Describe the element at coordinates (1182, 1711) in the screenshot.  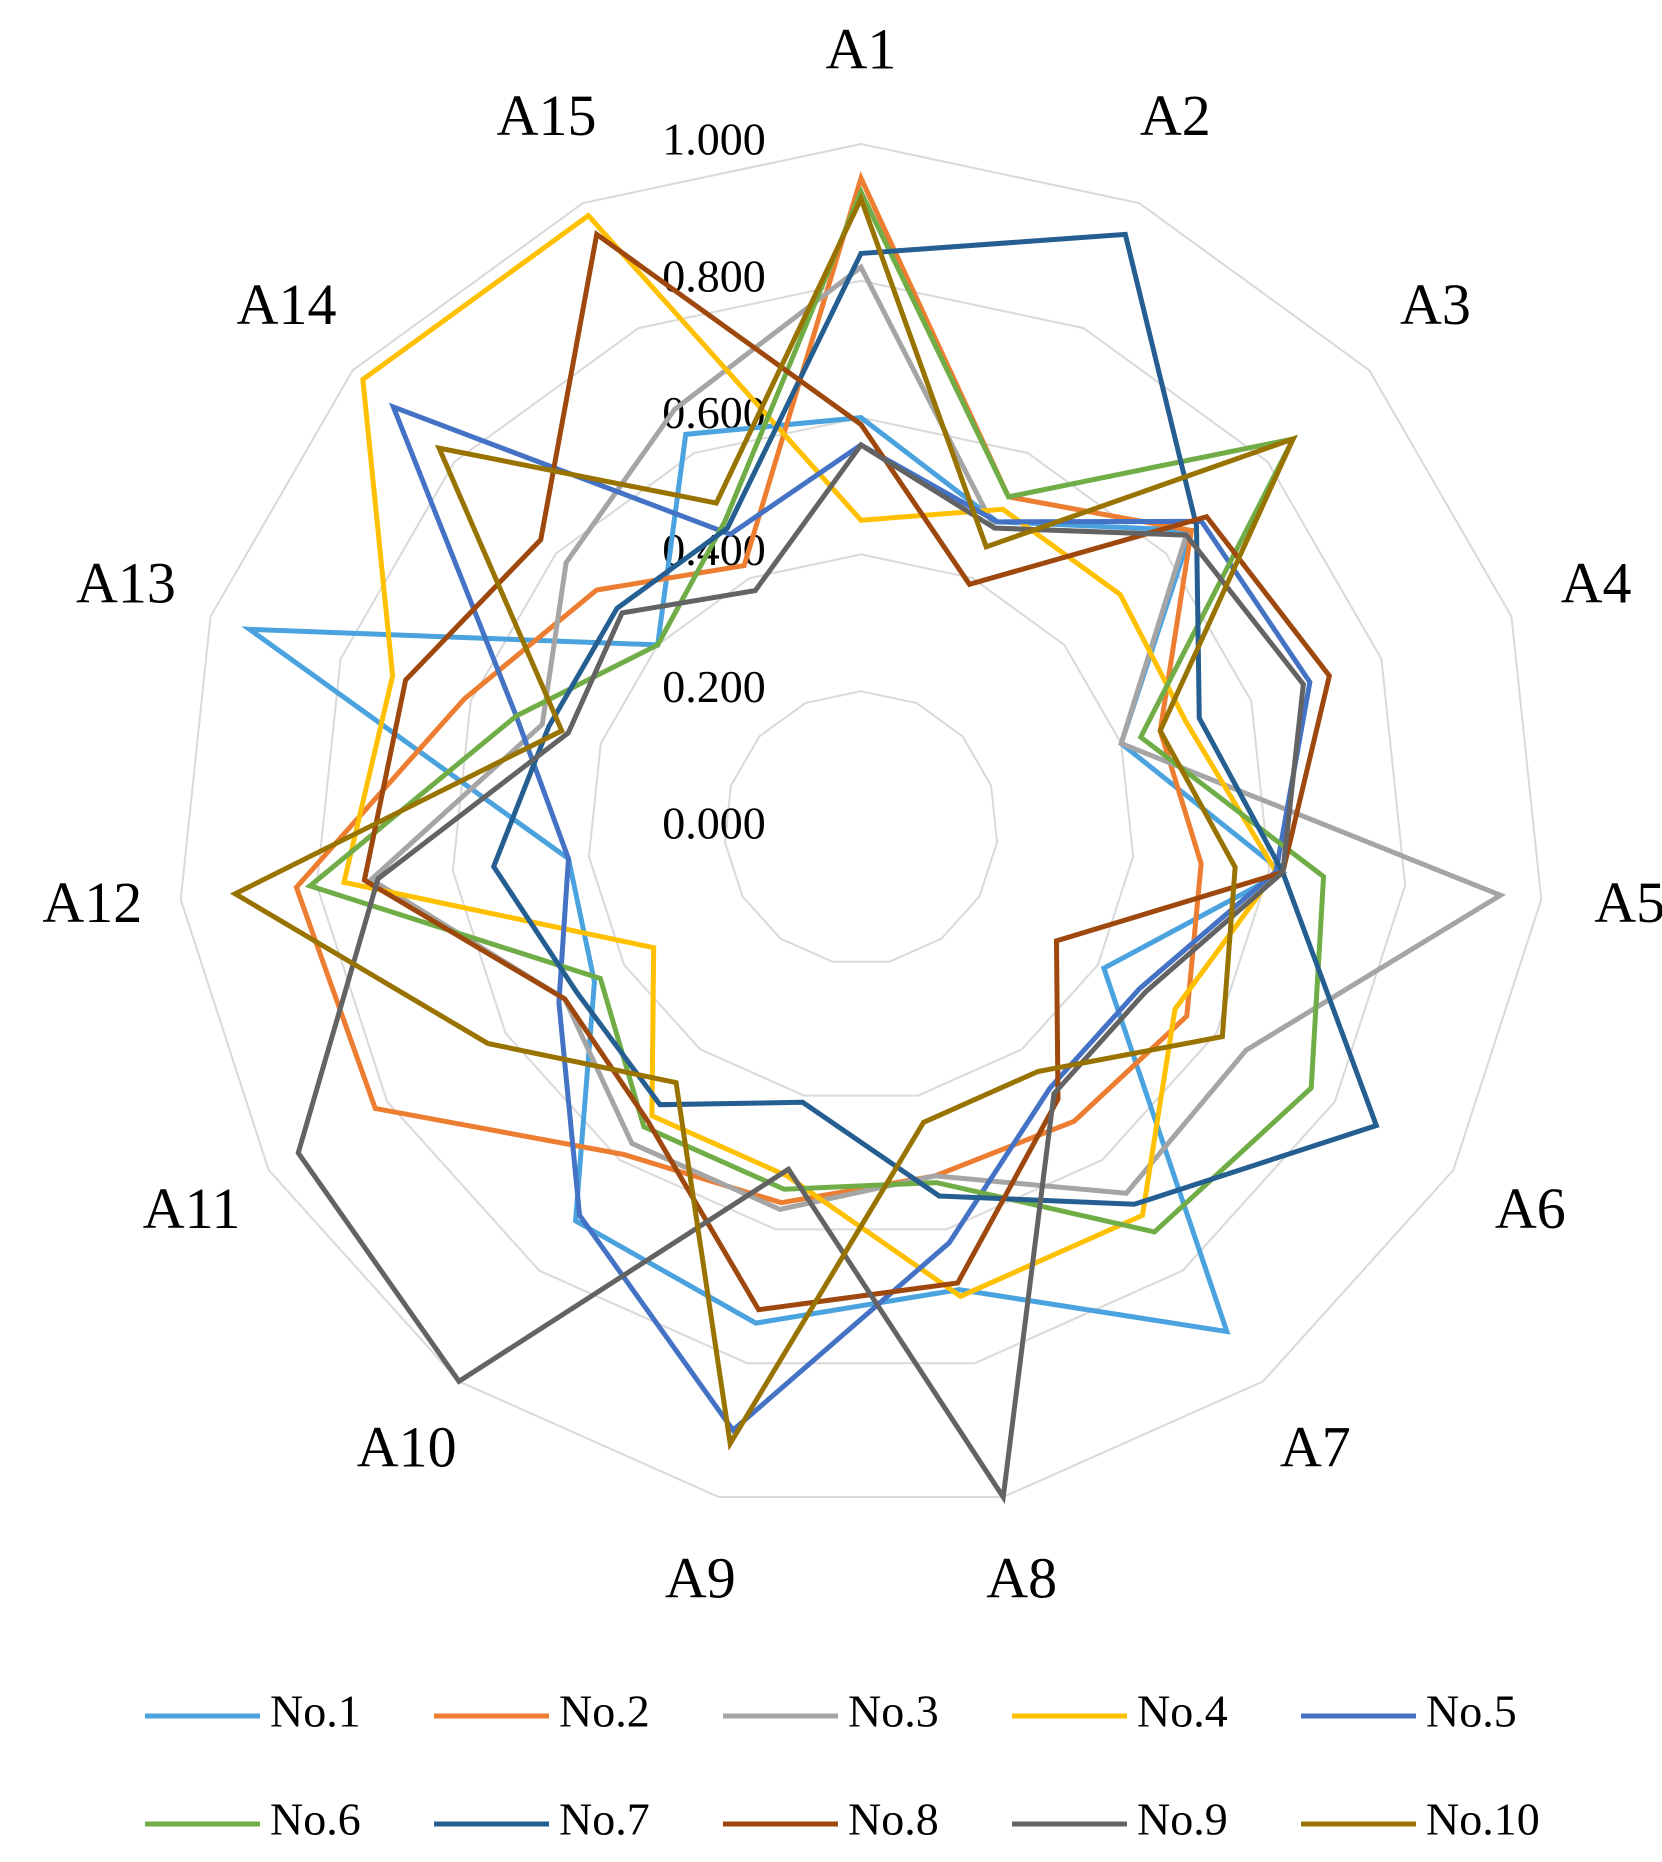
I see `legend-label: No.4` at that location.